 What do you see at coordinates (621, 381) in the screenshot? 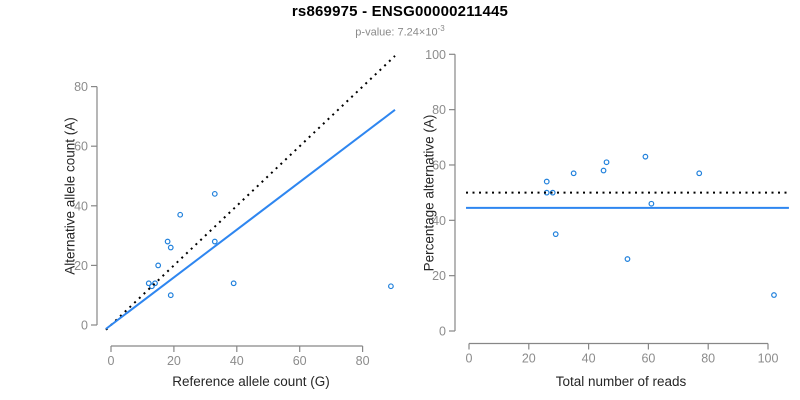
I see `right-x-axis-label: Total number of reads` at bounding box center [621, 381].